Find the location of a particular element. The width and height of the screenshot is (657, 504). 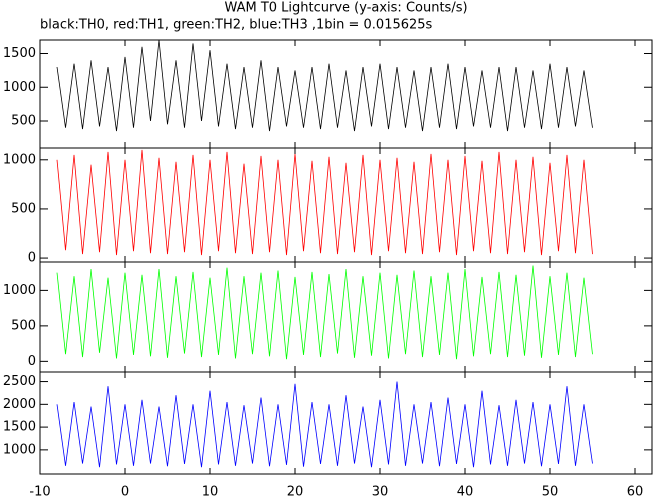

x-tick-label: -10 is located at coordinates (39, 492).